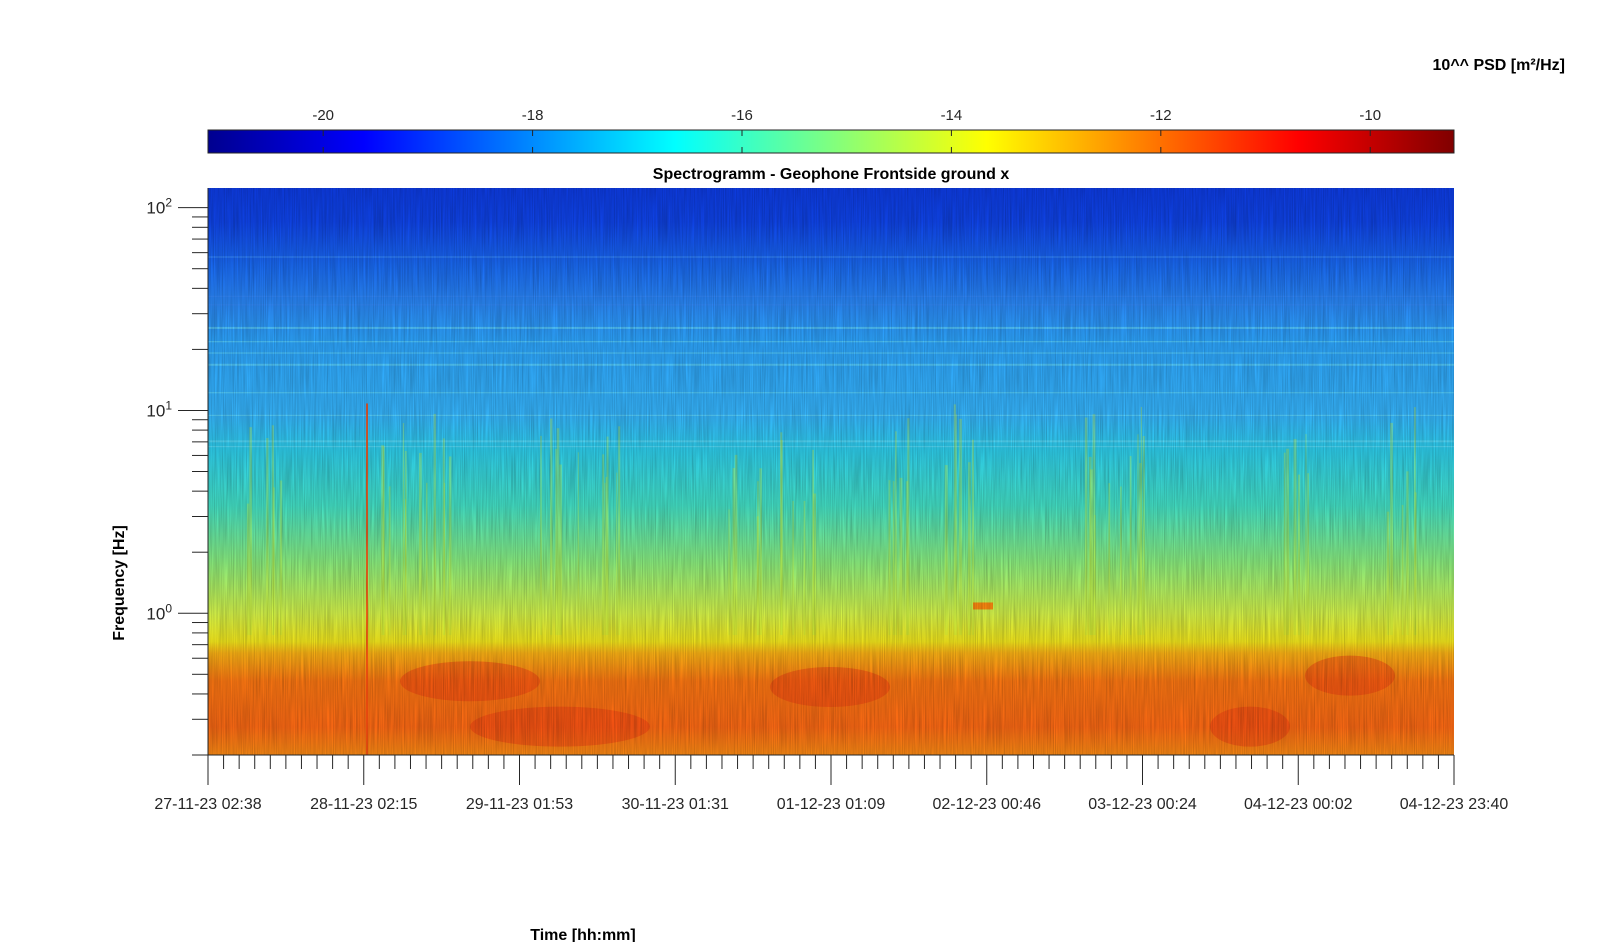 Image resolution: width=1600 pixels, height=942 pixels. What do you see at coordinates (159, 207) in the screenshot?
I see `y-tick-label: 10²` at bounding box center [159, 207].